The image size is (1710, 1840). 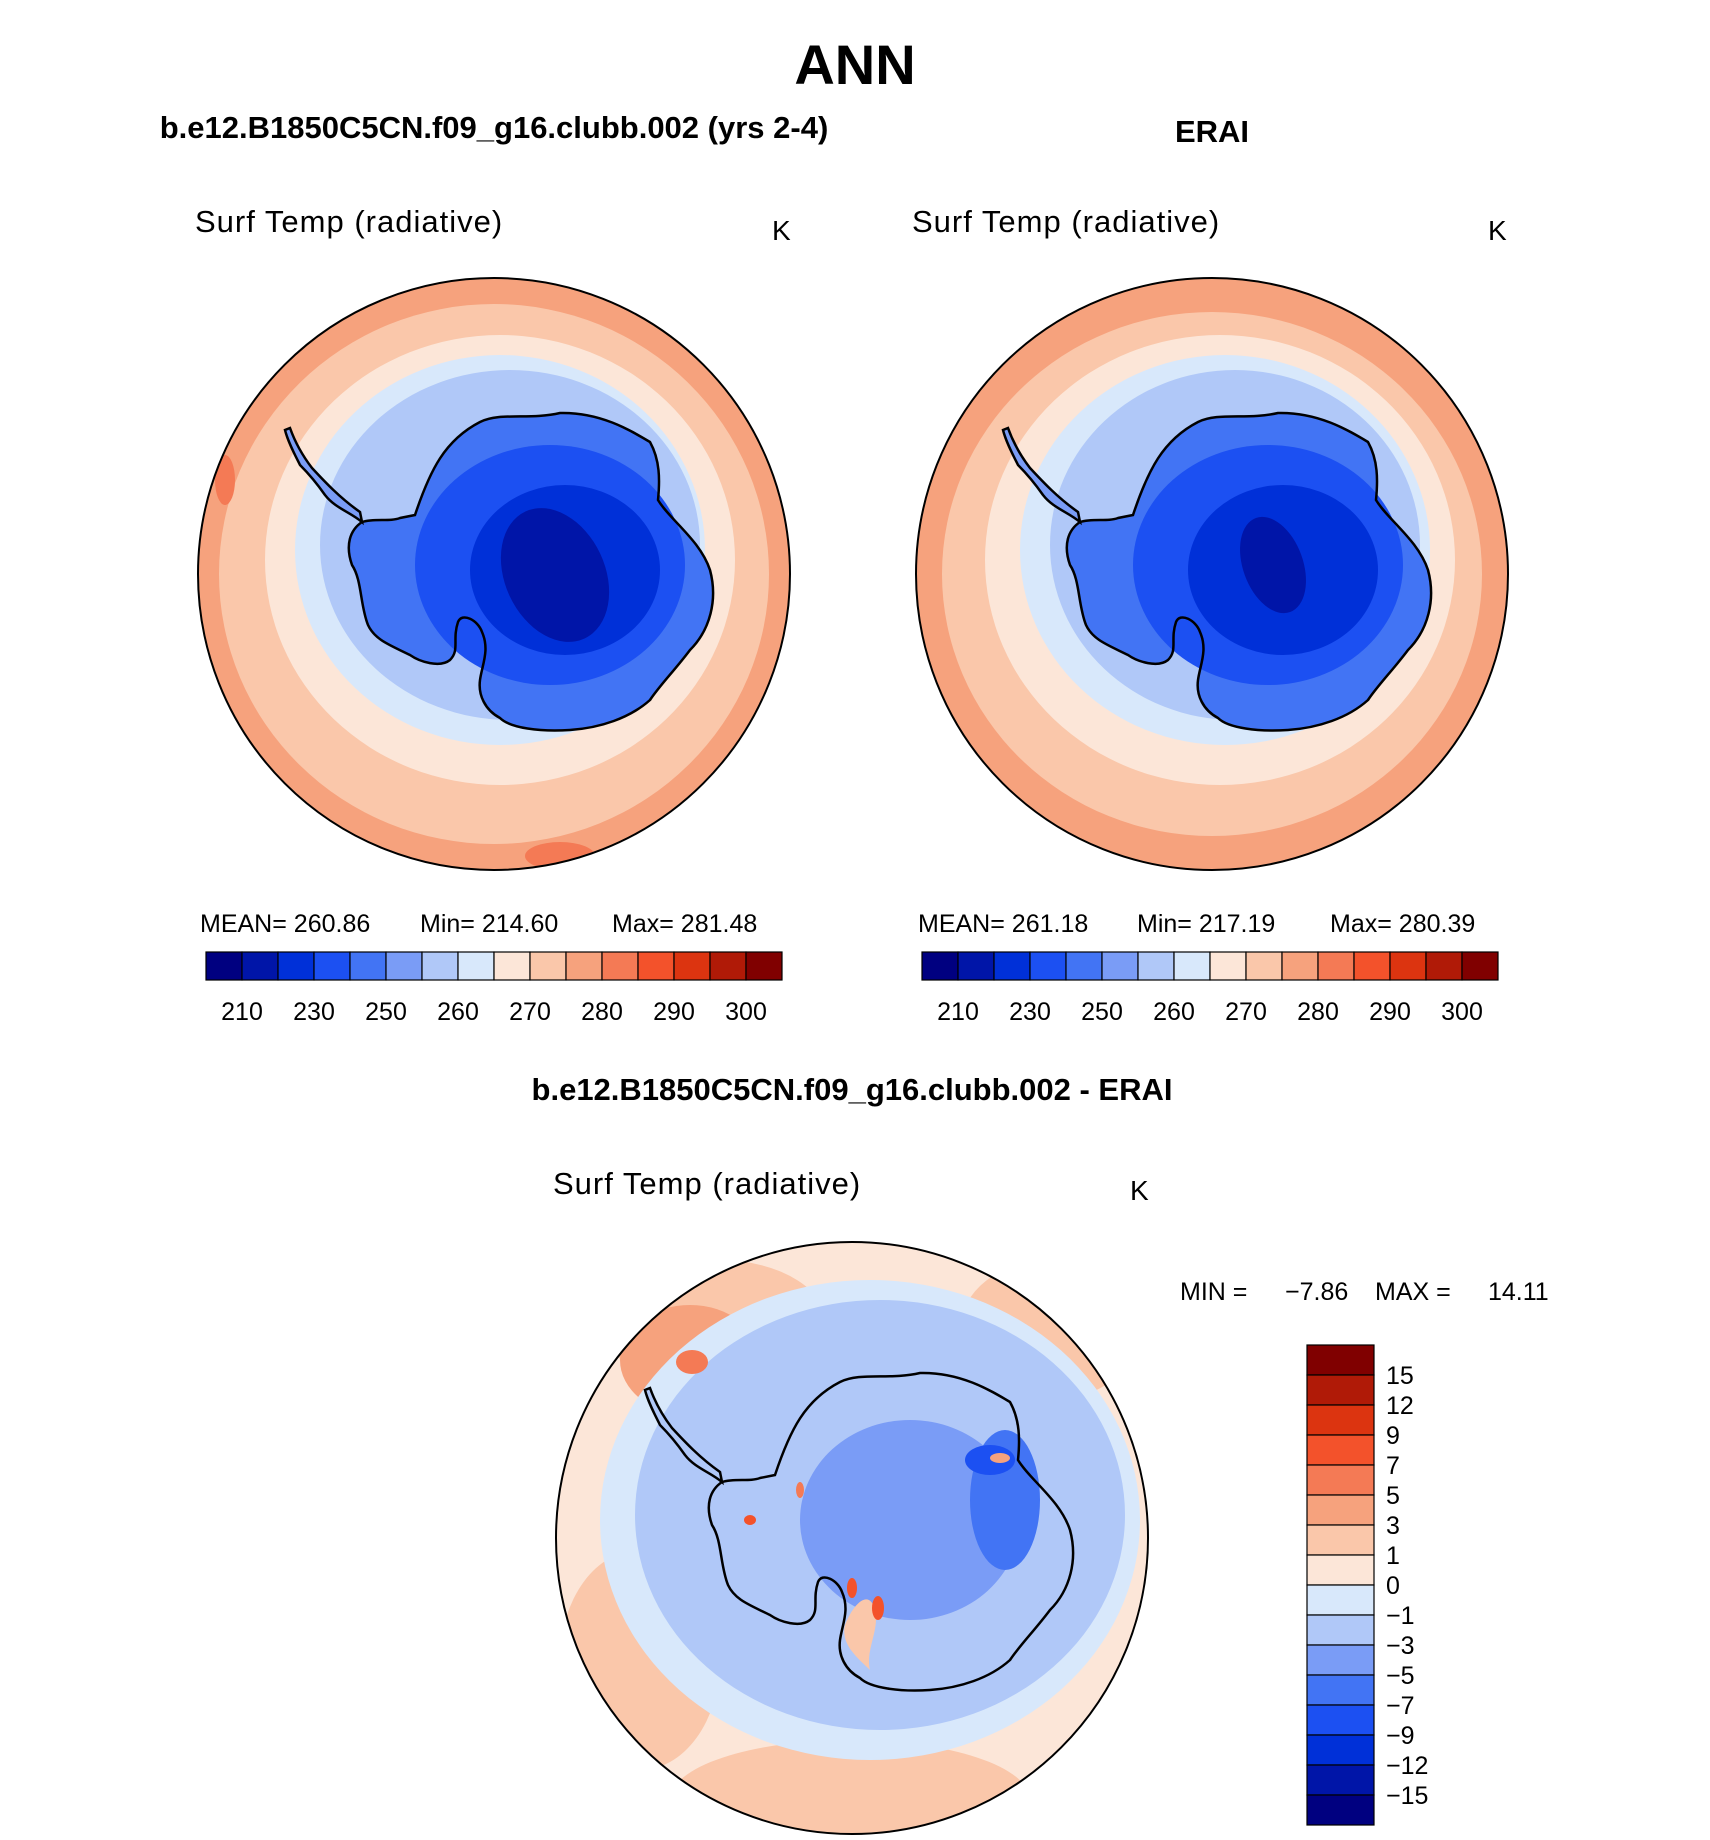 I want to click on stat-max-label: Max=, so click(x=1361, y=924).